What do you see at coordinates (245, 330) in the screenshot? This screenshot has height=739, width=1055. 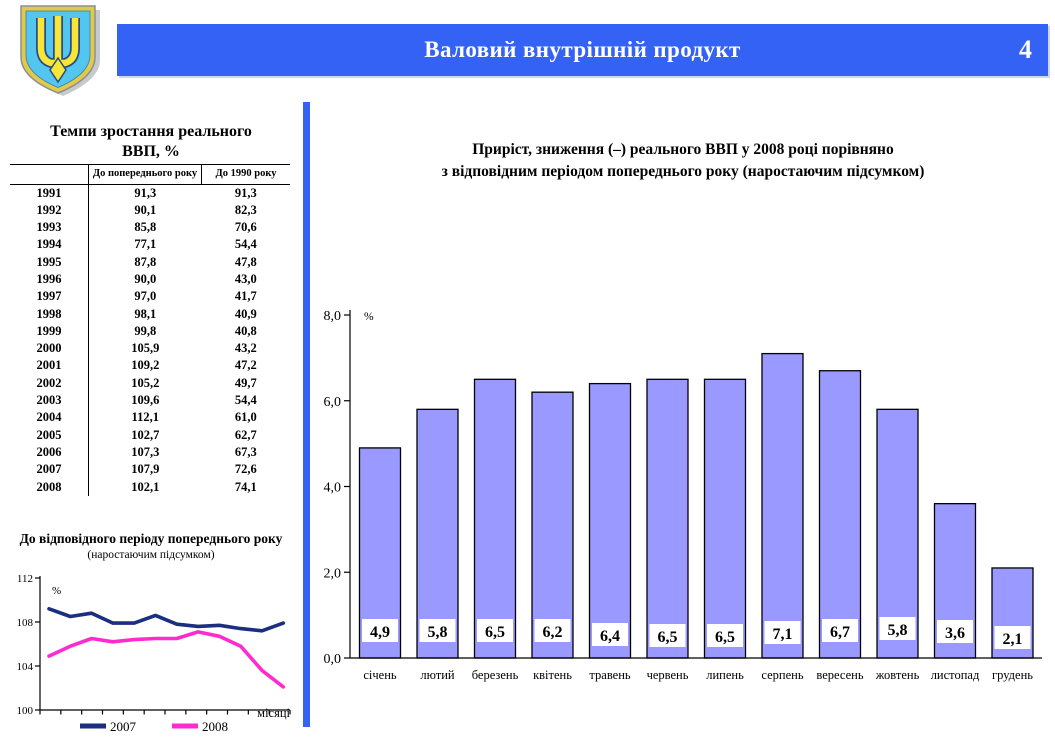 I see `table-cell: 40,8` at bounding box center [245, 330].